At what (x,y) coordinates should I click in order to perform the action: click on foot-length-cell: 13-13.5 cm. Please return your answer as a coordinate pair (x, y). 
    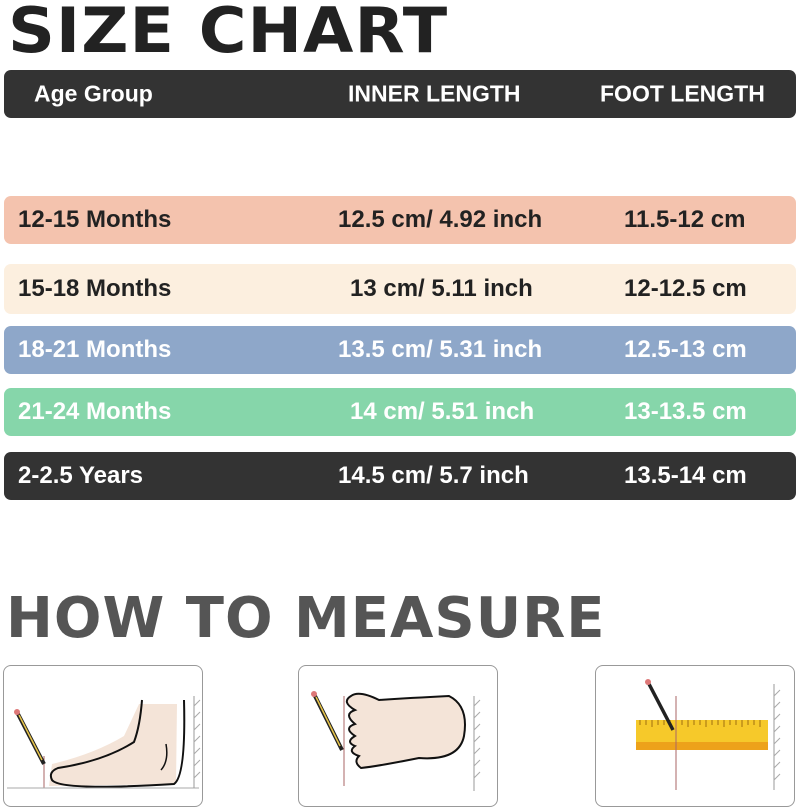
    Looking at the image, I should click on (685, 411).